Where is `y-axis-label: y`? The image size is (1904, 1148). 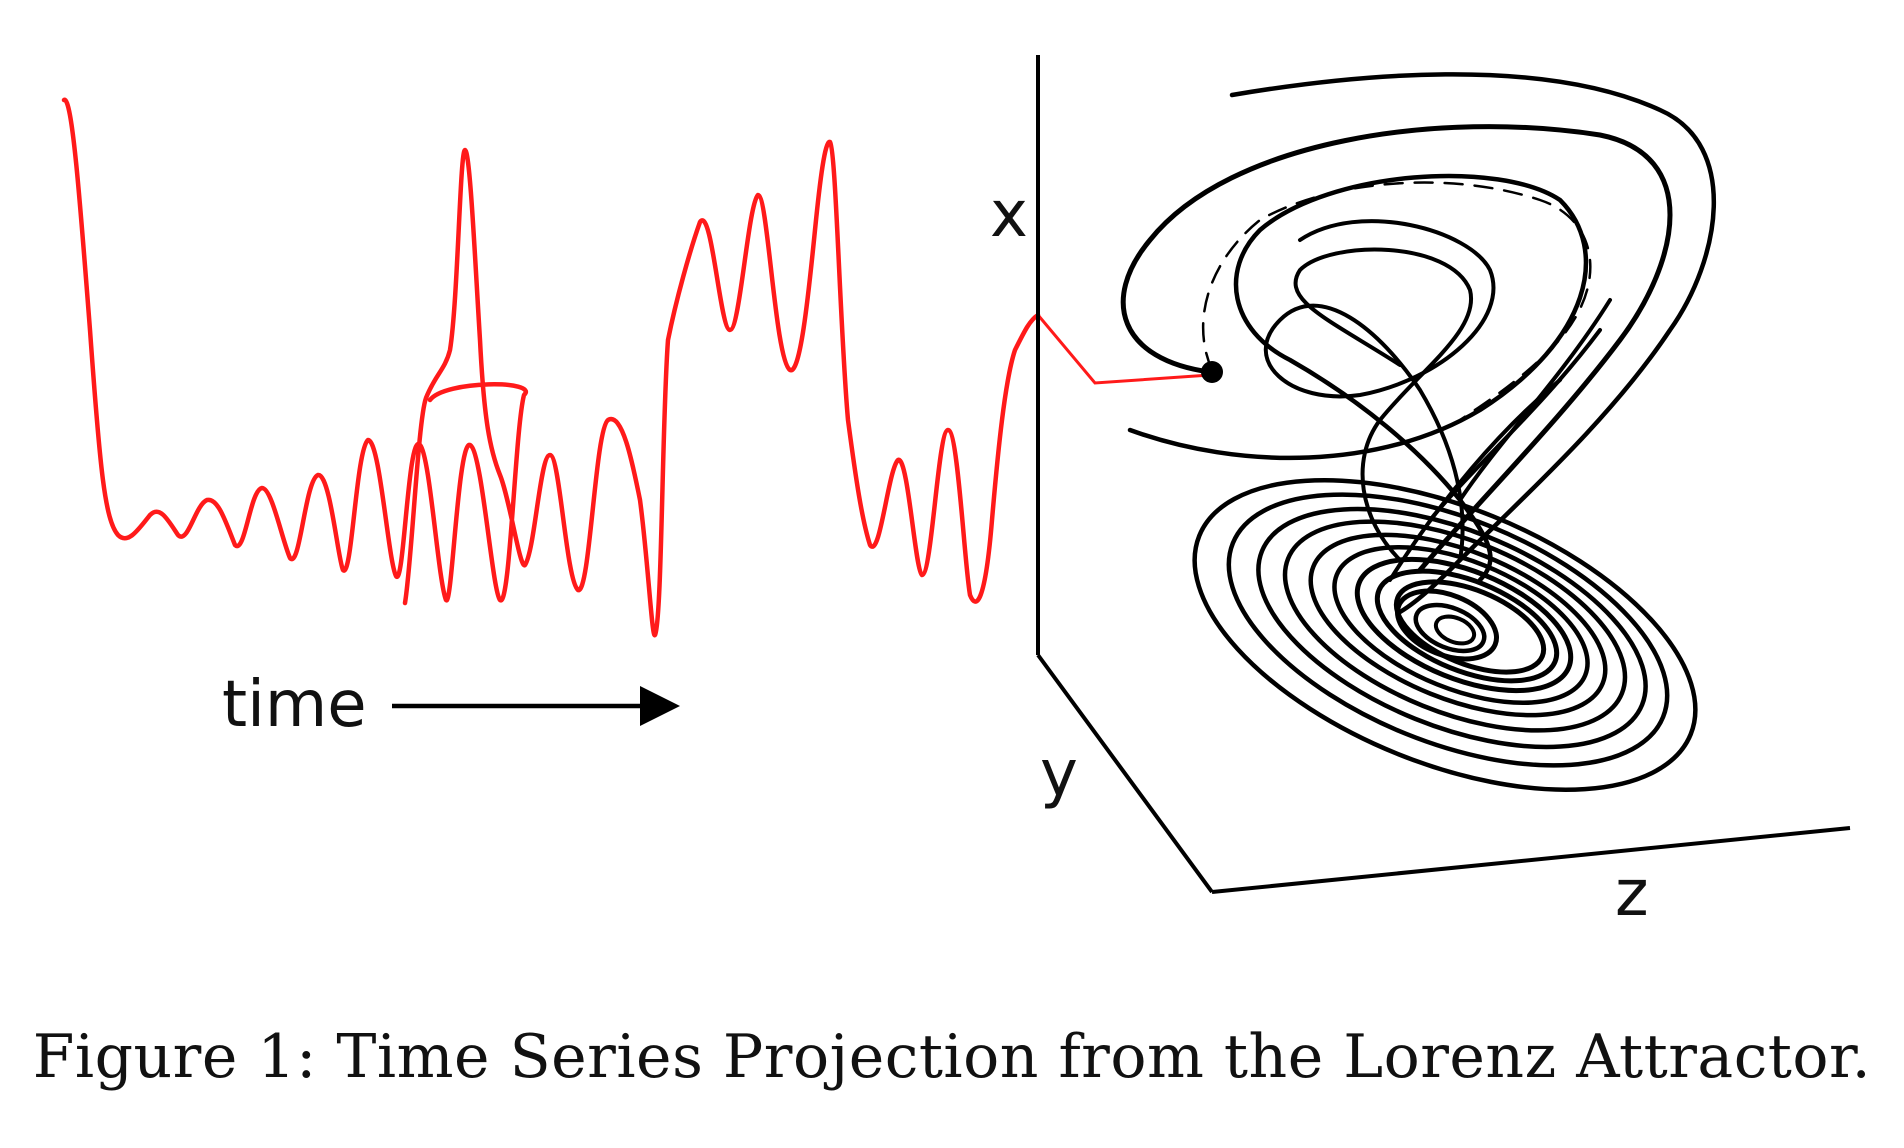 y-axis-label: y is located at coordinates (1059, 774).